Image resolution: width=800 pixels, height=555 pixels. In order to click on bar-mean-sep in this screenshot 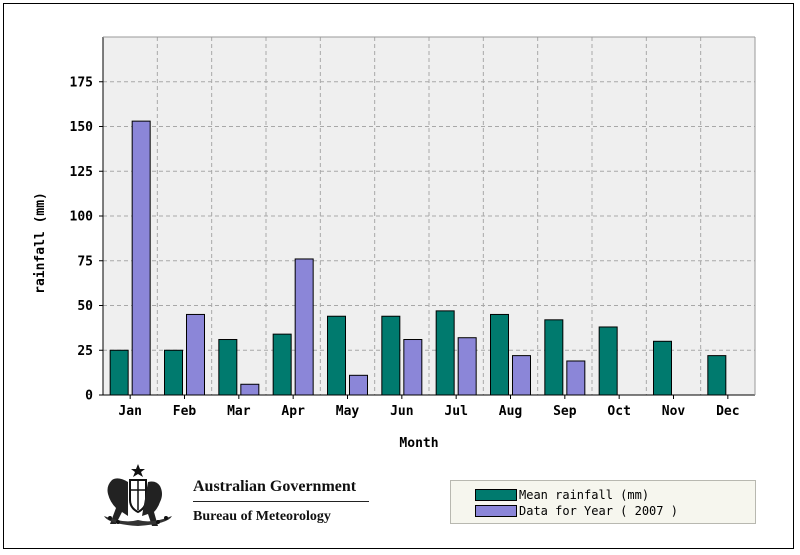, I will do `click(554, 357)`.